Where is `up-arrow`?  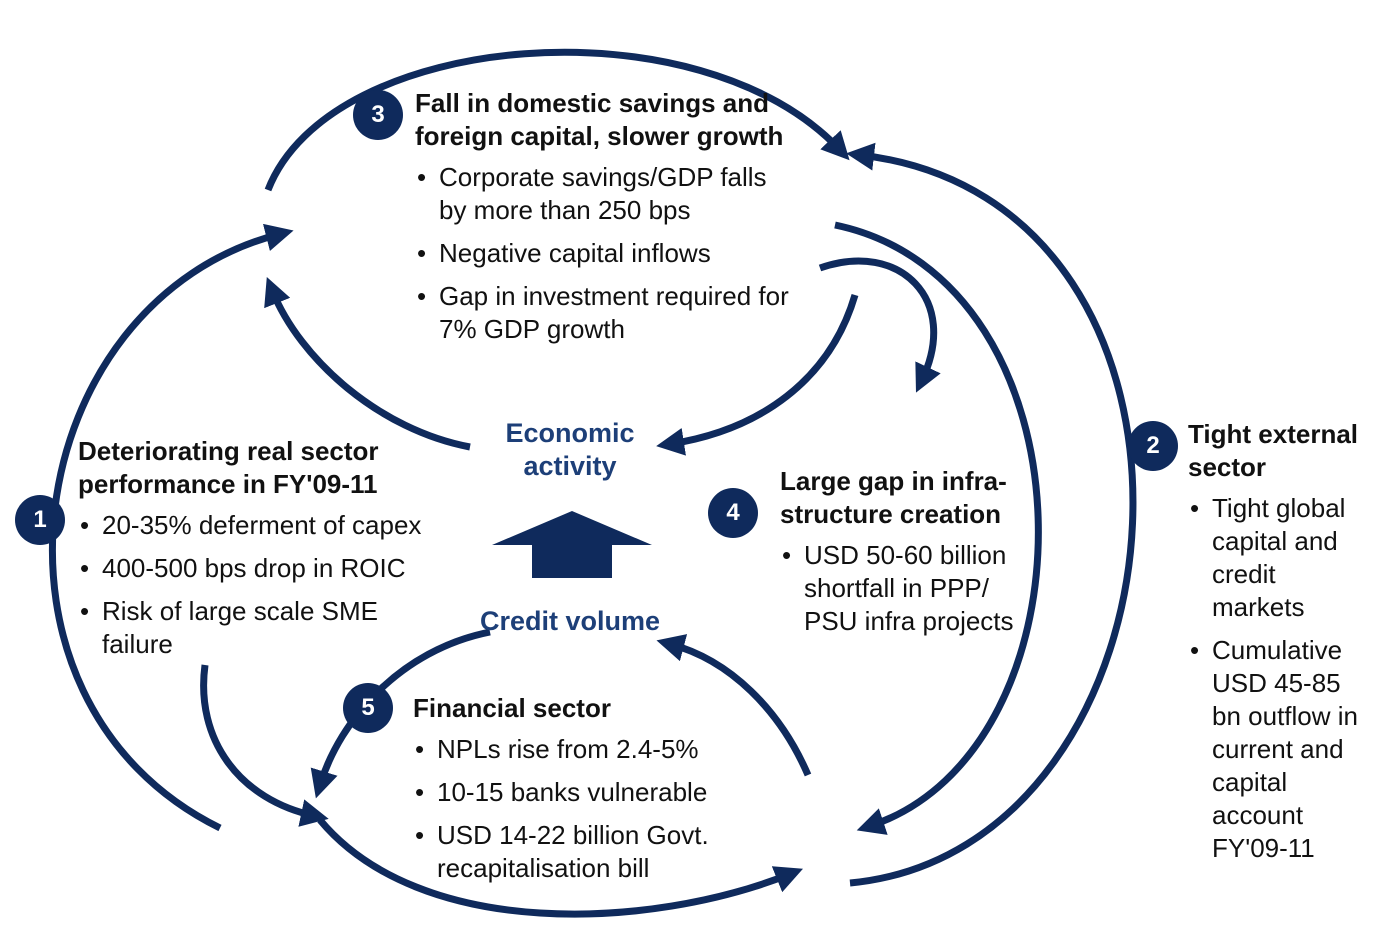
up-arrow is located at coordinates (572, 544).